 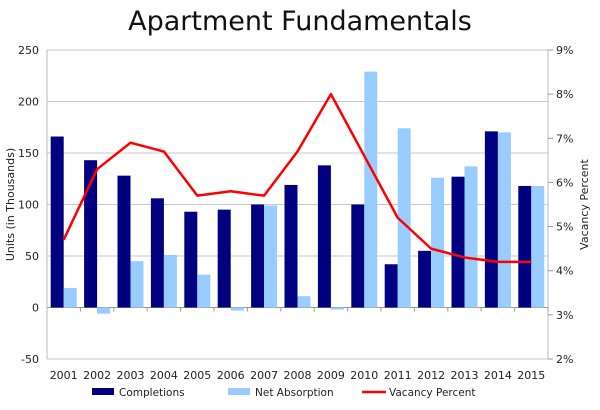 What do you see at coordinates (28, 50) in the screenshot?
I see `y-tick-label: 250` at bounding box center [28, 50].